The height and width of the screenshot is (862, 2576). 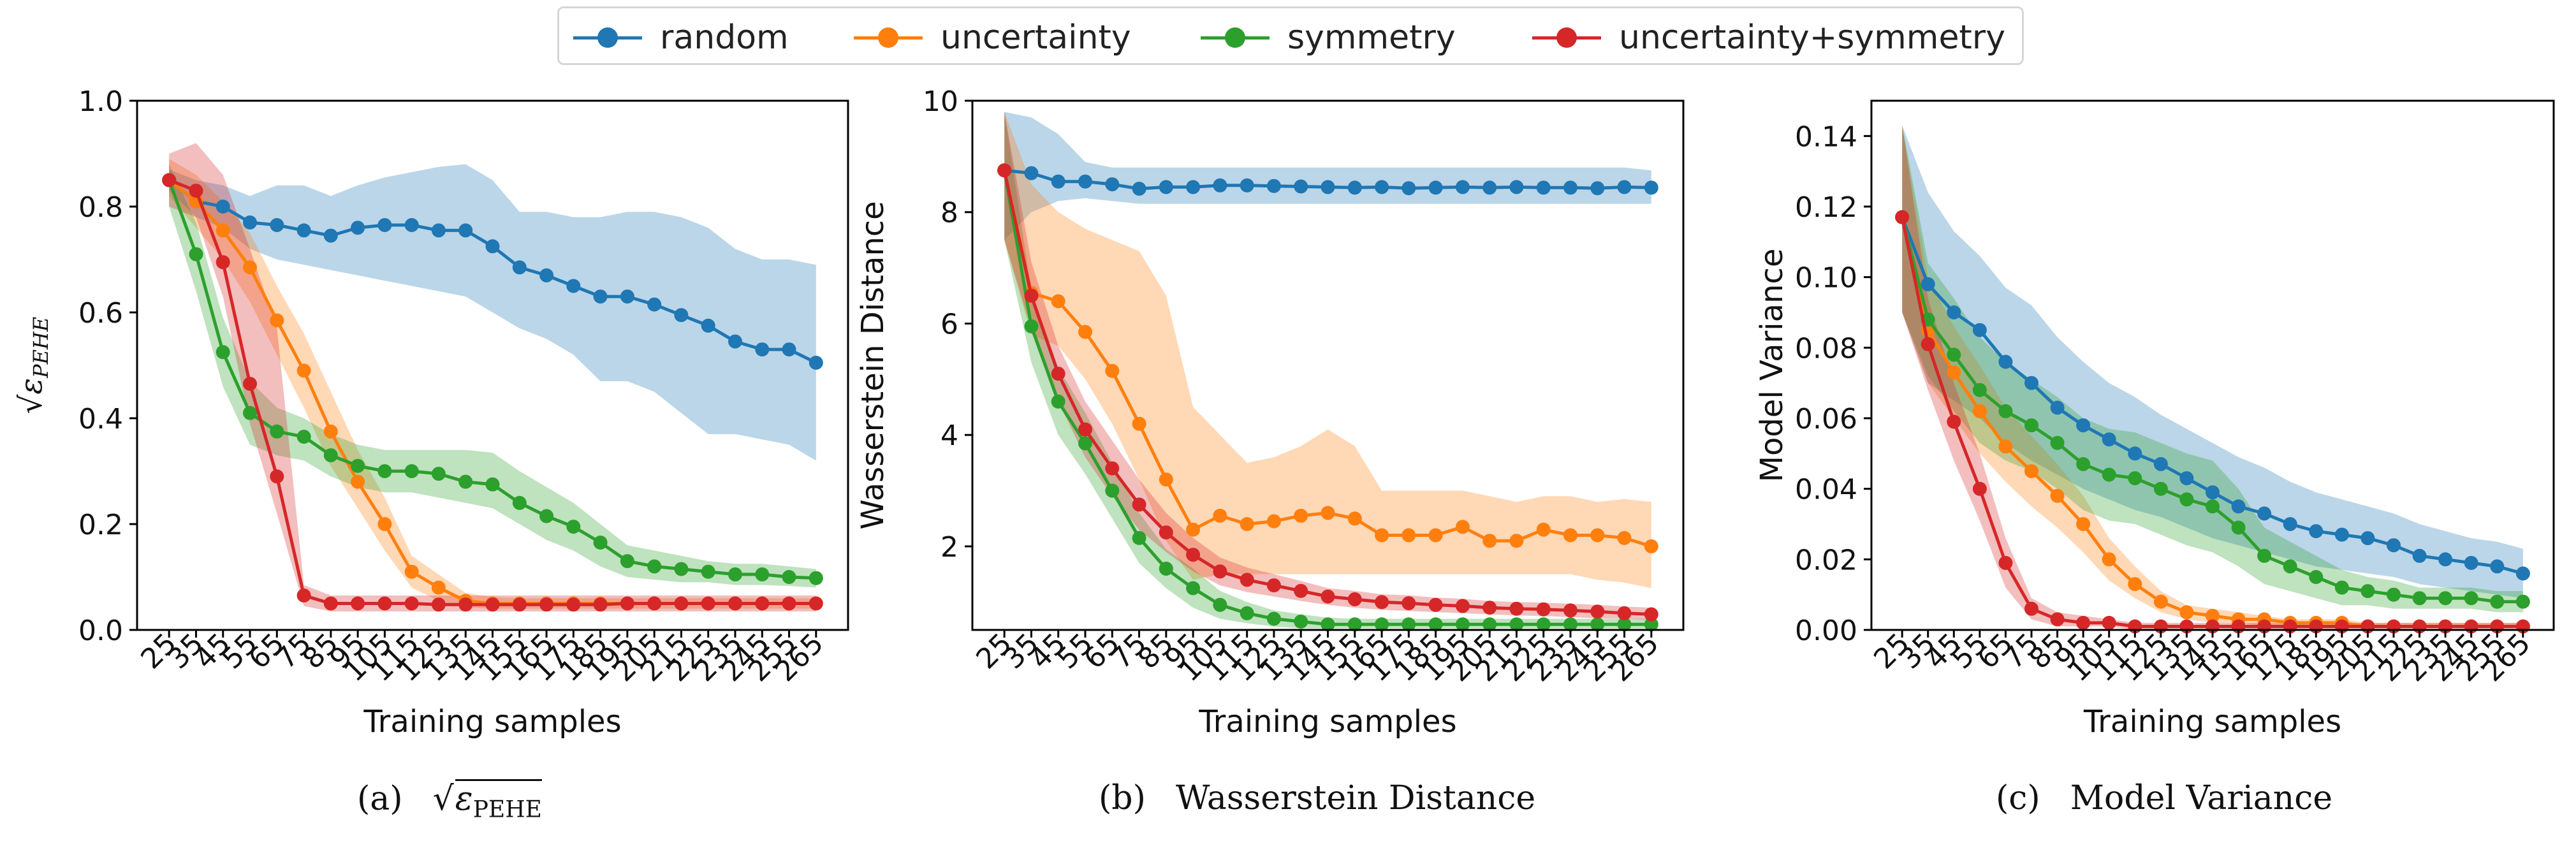 I want to click on caption-c: (c) Model Variance, so click(x=2164, y=798).